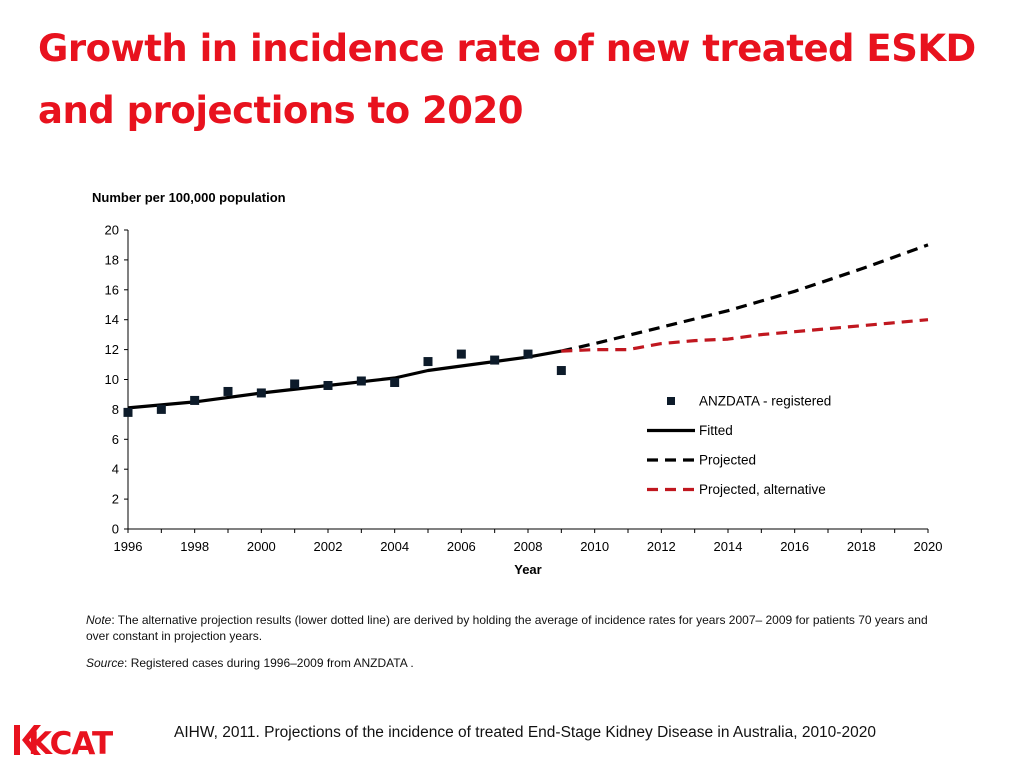 The image size is (1024, 768). Describe the element at coordinates (115, 439) in the screenshot. I see `y-tick-label: 6` at that location.